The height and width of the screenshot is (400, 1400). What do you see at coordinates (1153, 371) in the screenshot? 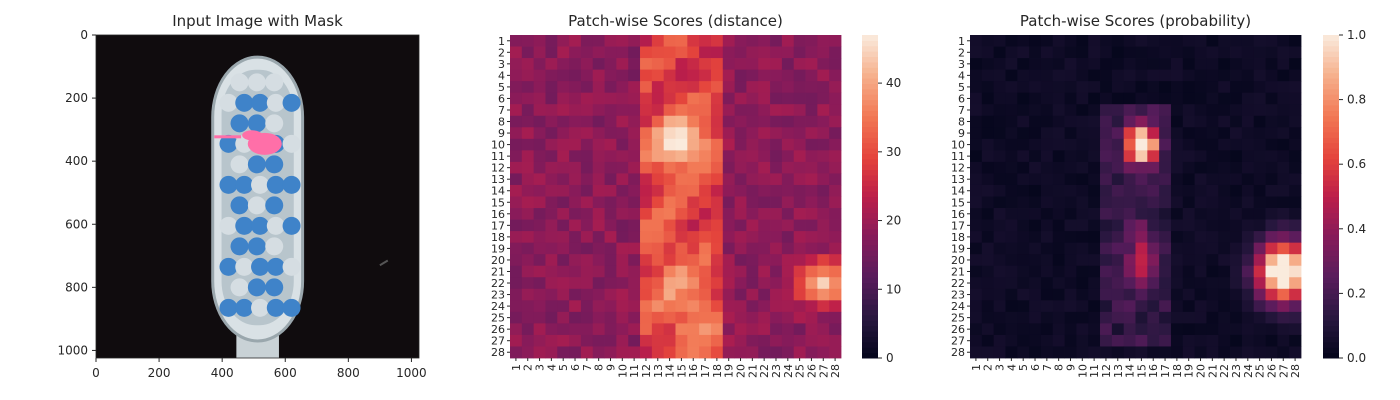
I see `x-tick-label: 16` at bounding box center [1153, 371].